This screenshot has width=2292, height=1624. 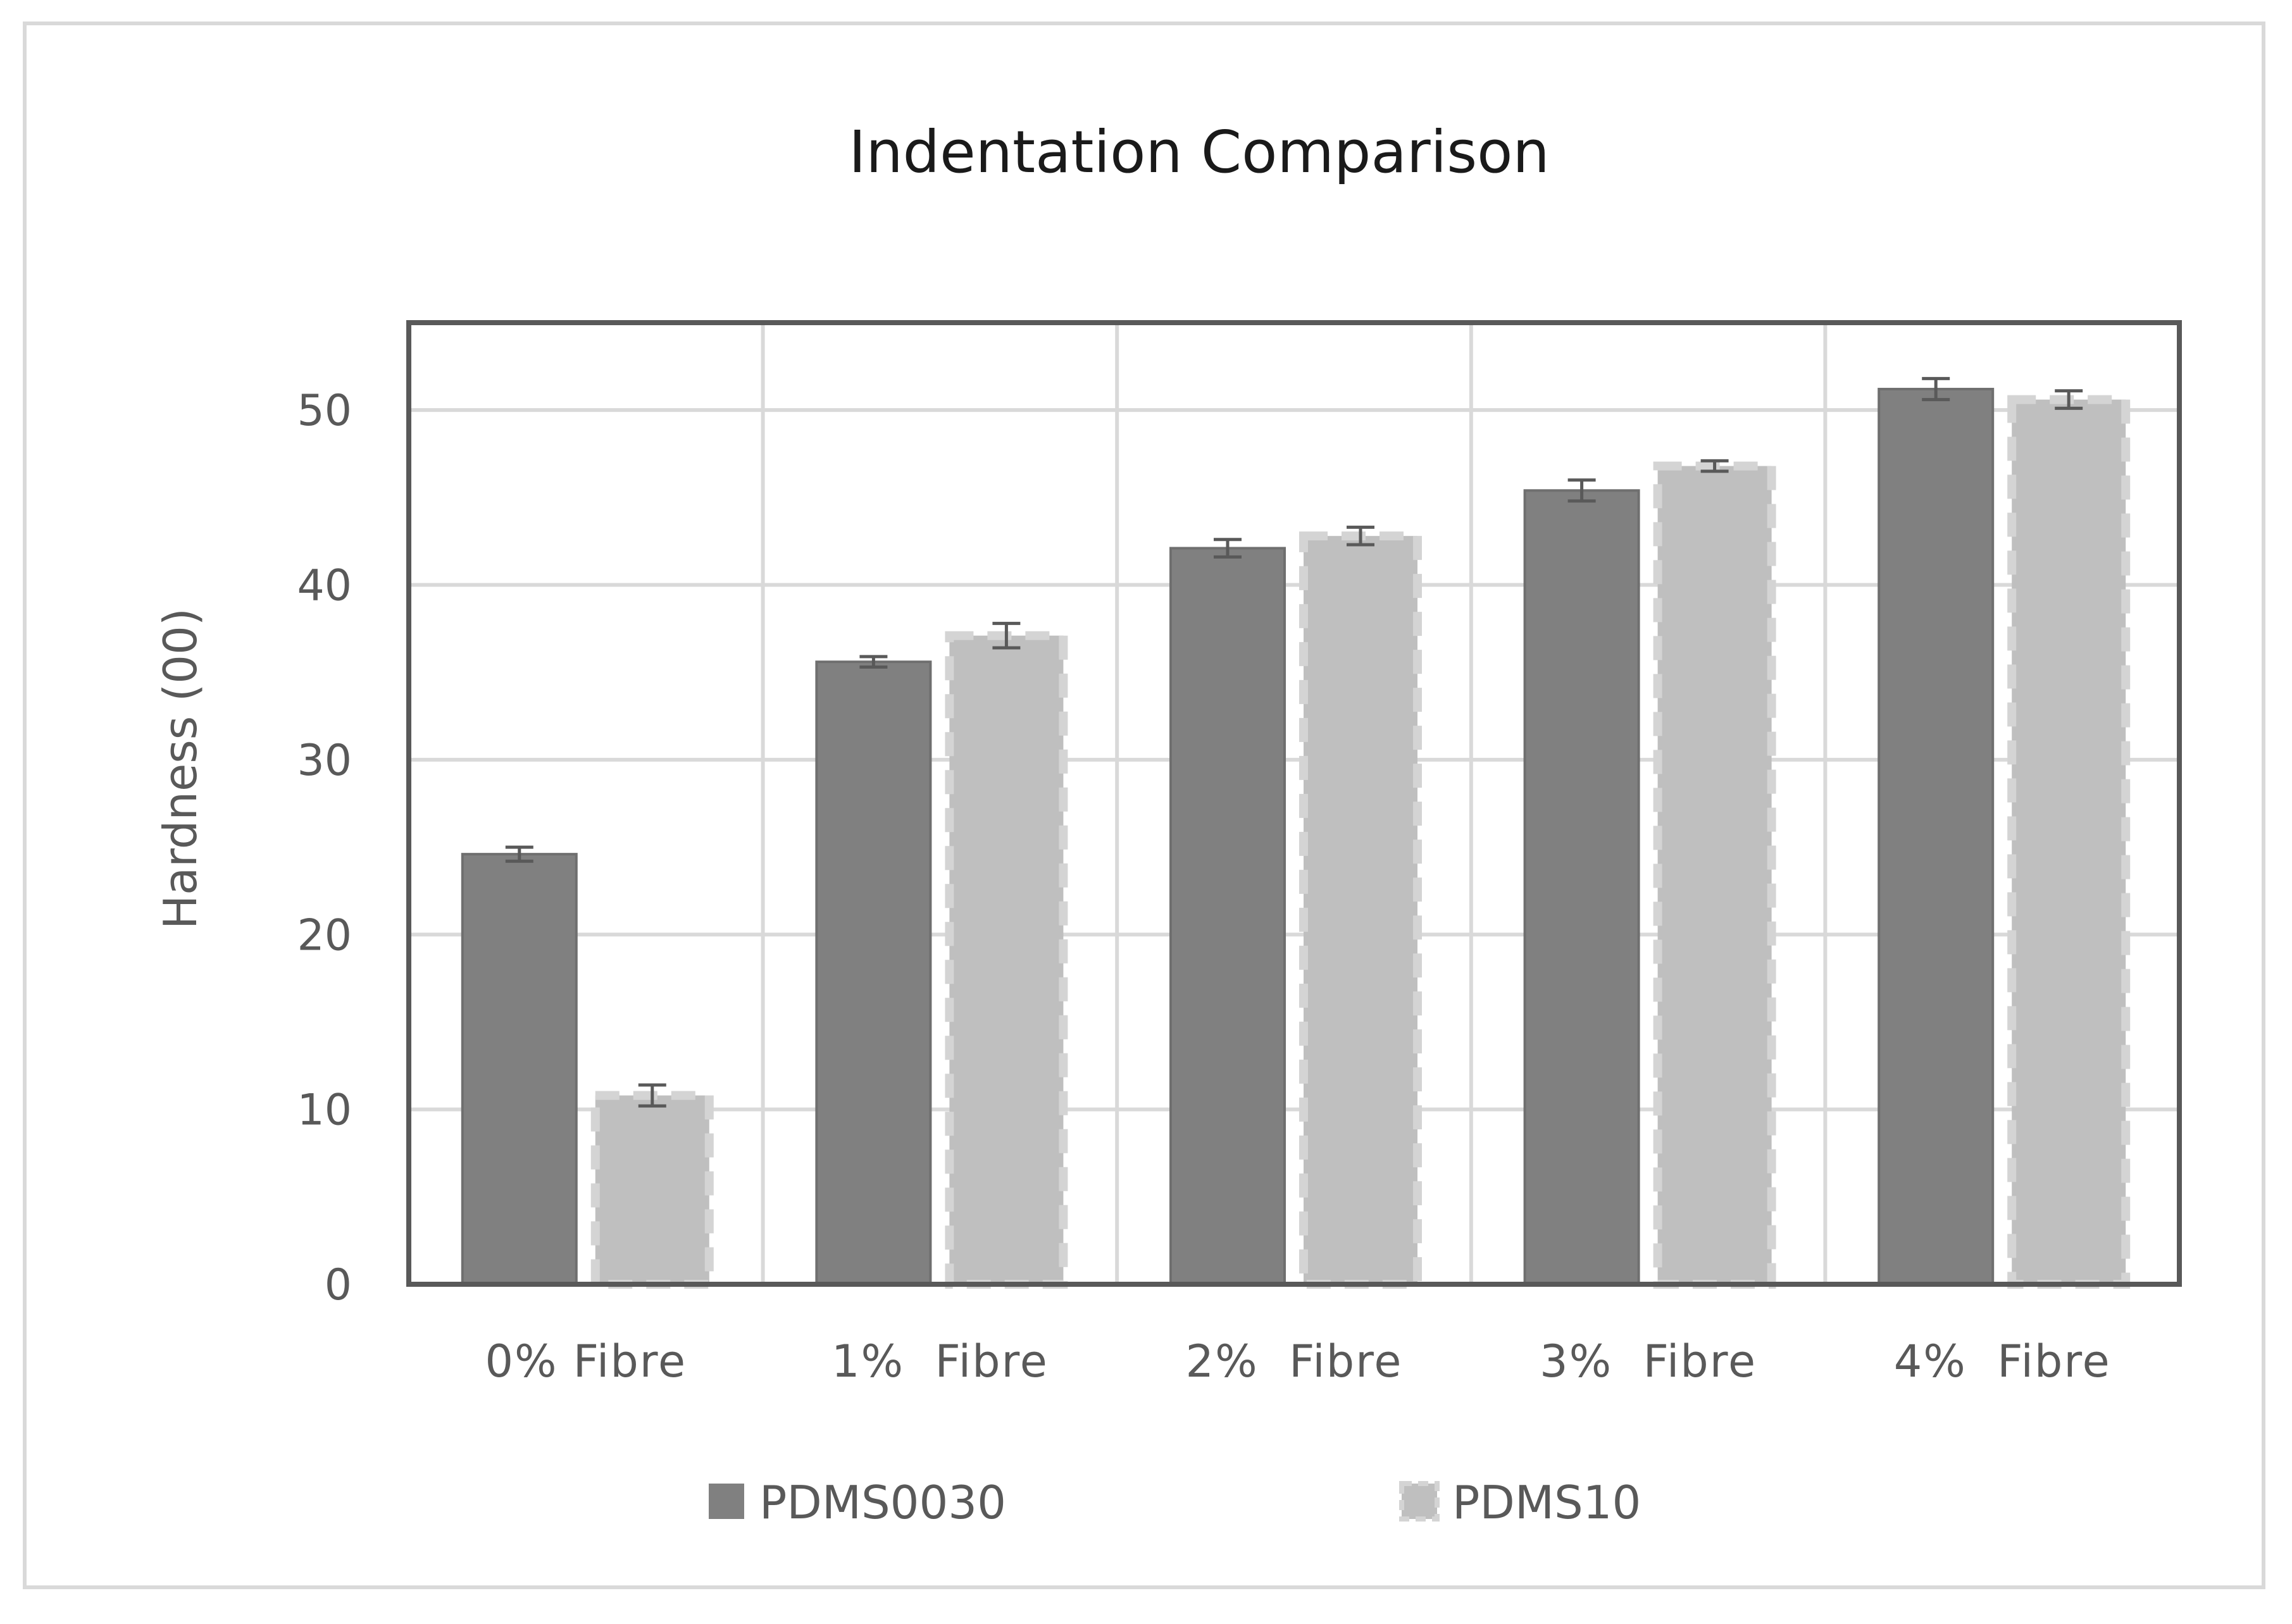 What do you see at coordinates (1199, 152) in the screenshot?
I see `chart-title: Indentation Comparison` at bounding box center [1199, 152].